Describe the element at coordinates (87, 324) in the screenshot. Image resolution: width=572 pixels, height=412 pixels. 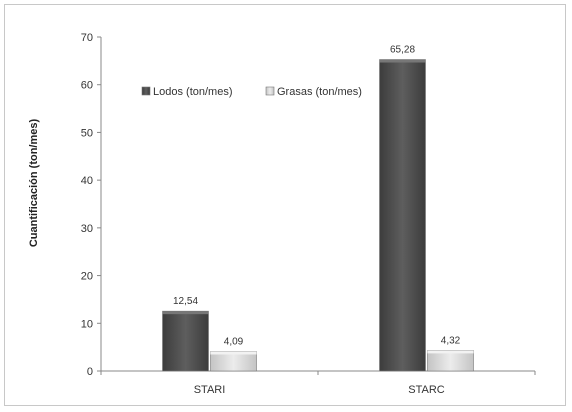
I see `y-tick-label: 10` at that location.